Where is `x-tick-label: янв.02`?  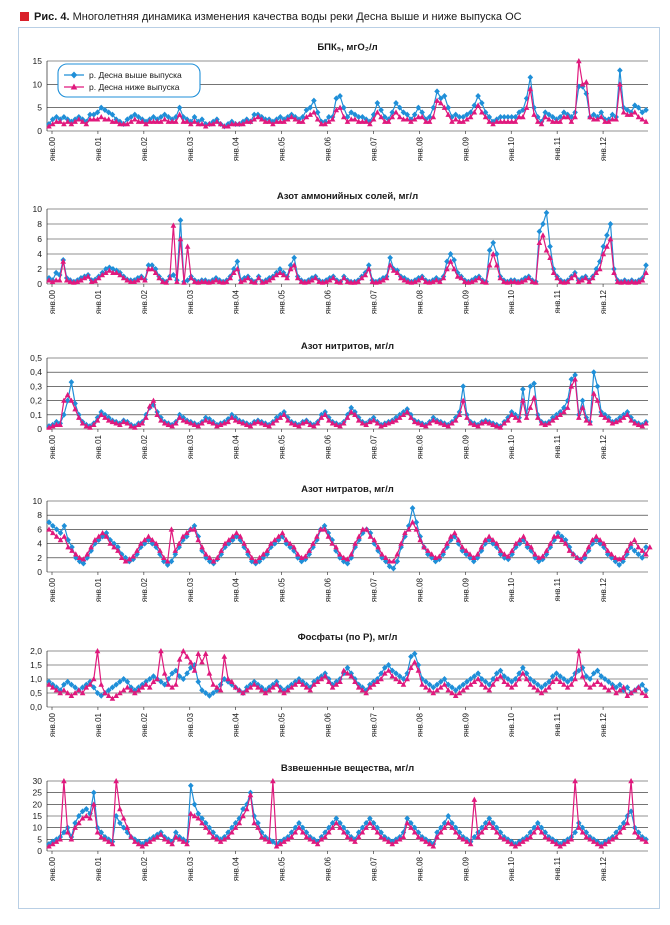
x-tick-label: янв.02 is located at coordinates (144, 301).